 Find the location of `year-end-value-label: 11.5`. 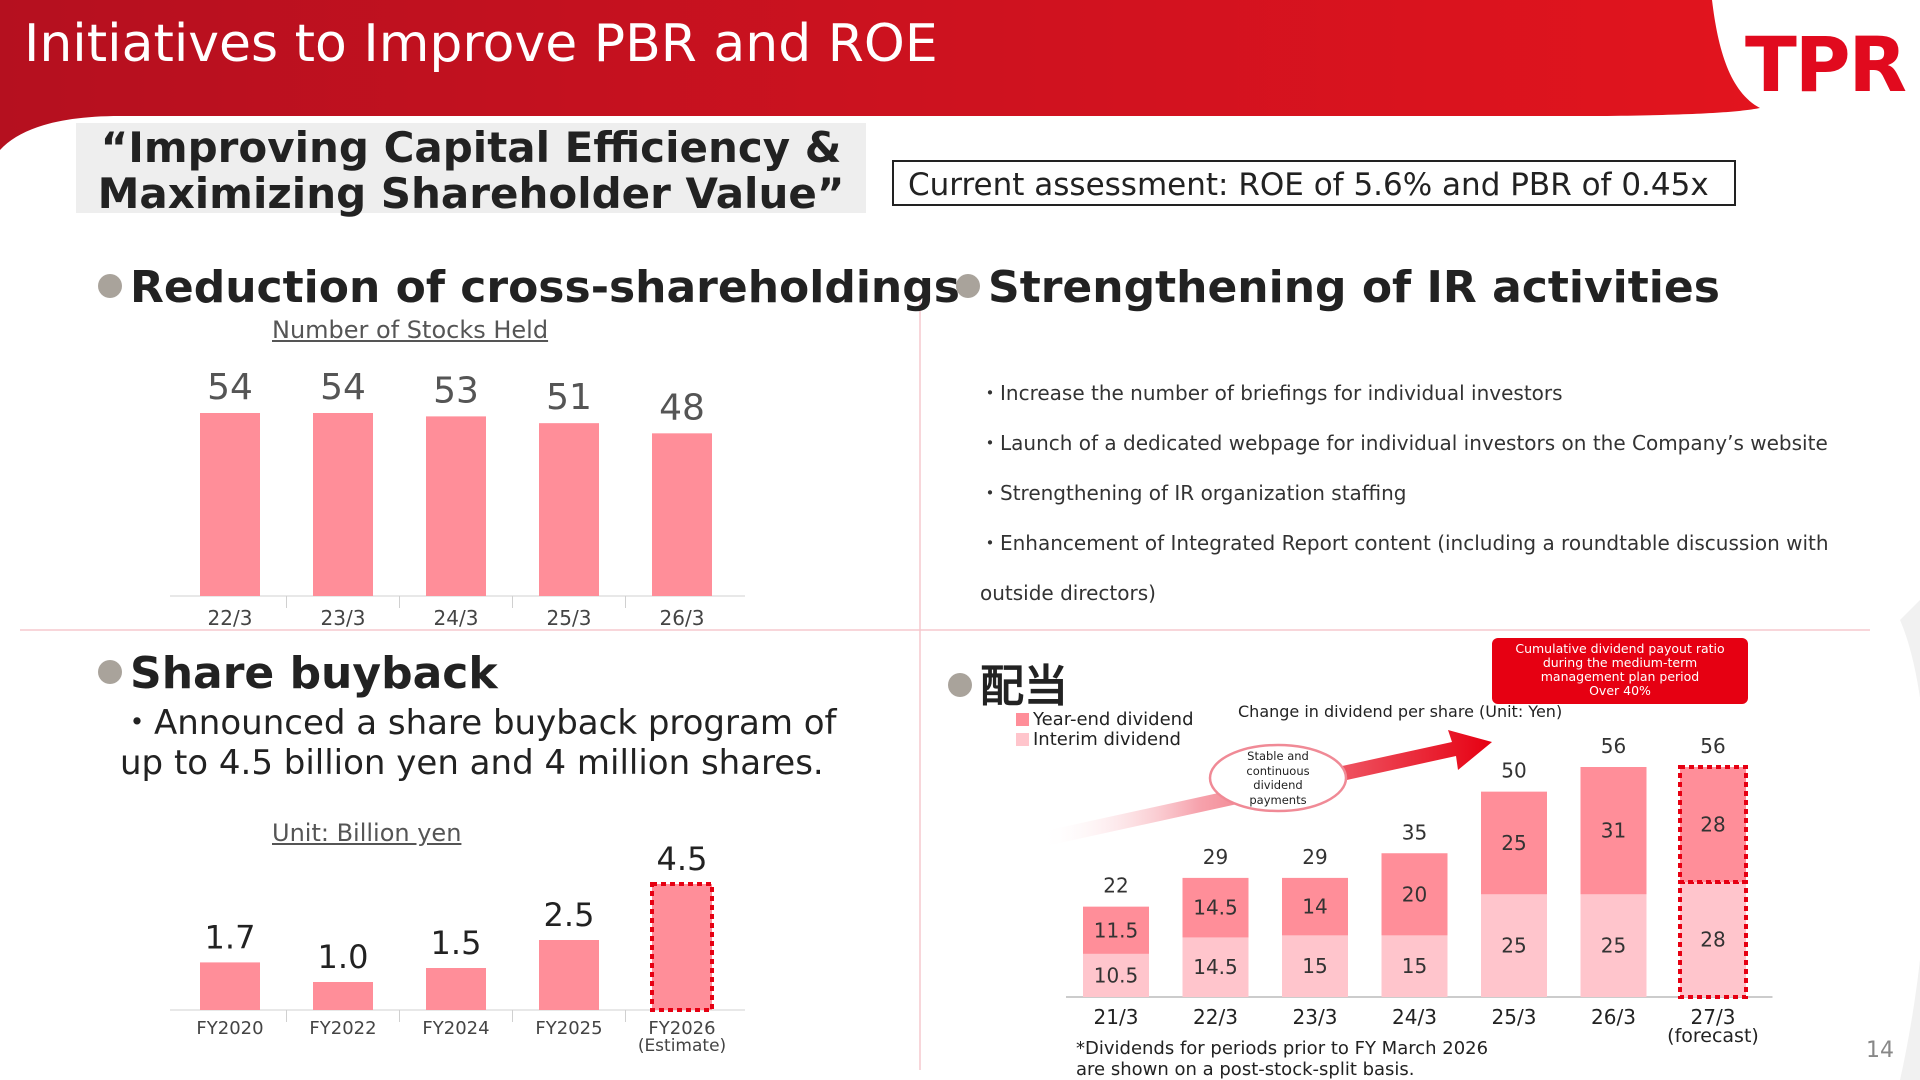

year-end-value-label: 11.5 is located at coordinates (1116, 930).